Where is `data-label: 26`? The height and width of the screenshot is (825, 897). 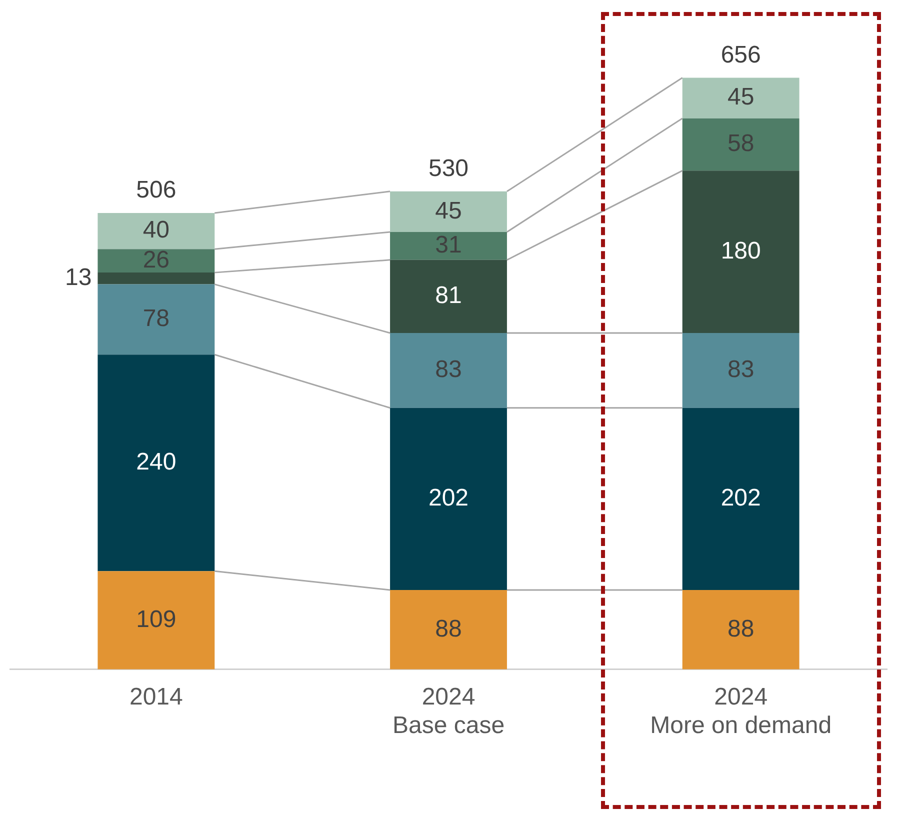
data-label: 26 is located at coordinates (156, 260).